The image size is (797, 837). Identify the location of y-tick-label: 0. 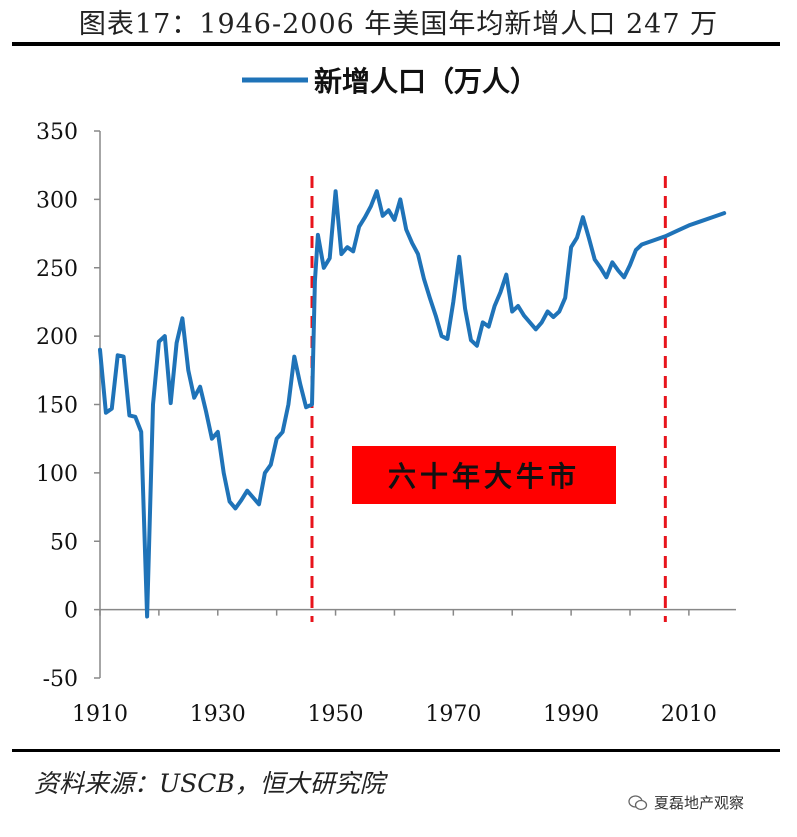
(71, 611).